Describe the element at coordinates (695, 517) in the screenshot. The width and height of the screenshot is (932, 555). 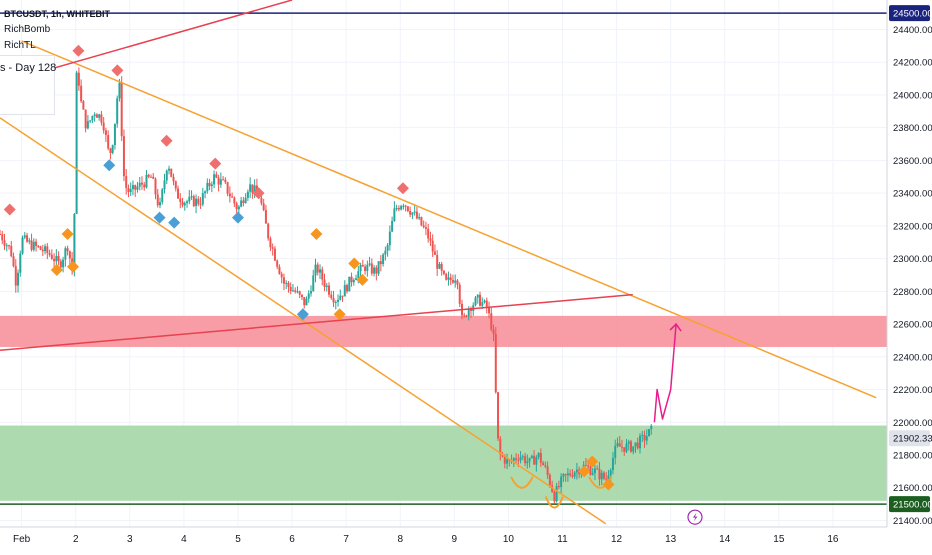
I see `lightning-icon` at that location.